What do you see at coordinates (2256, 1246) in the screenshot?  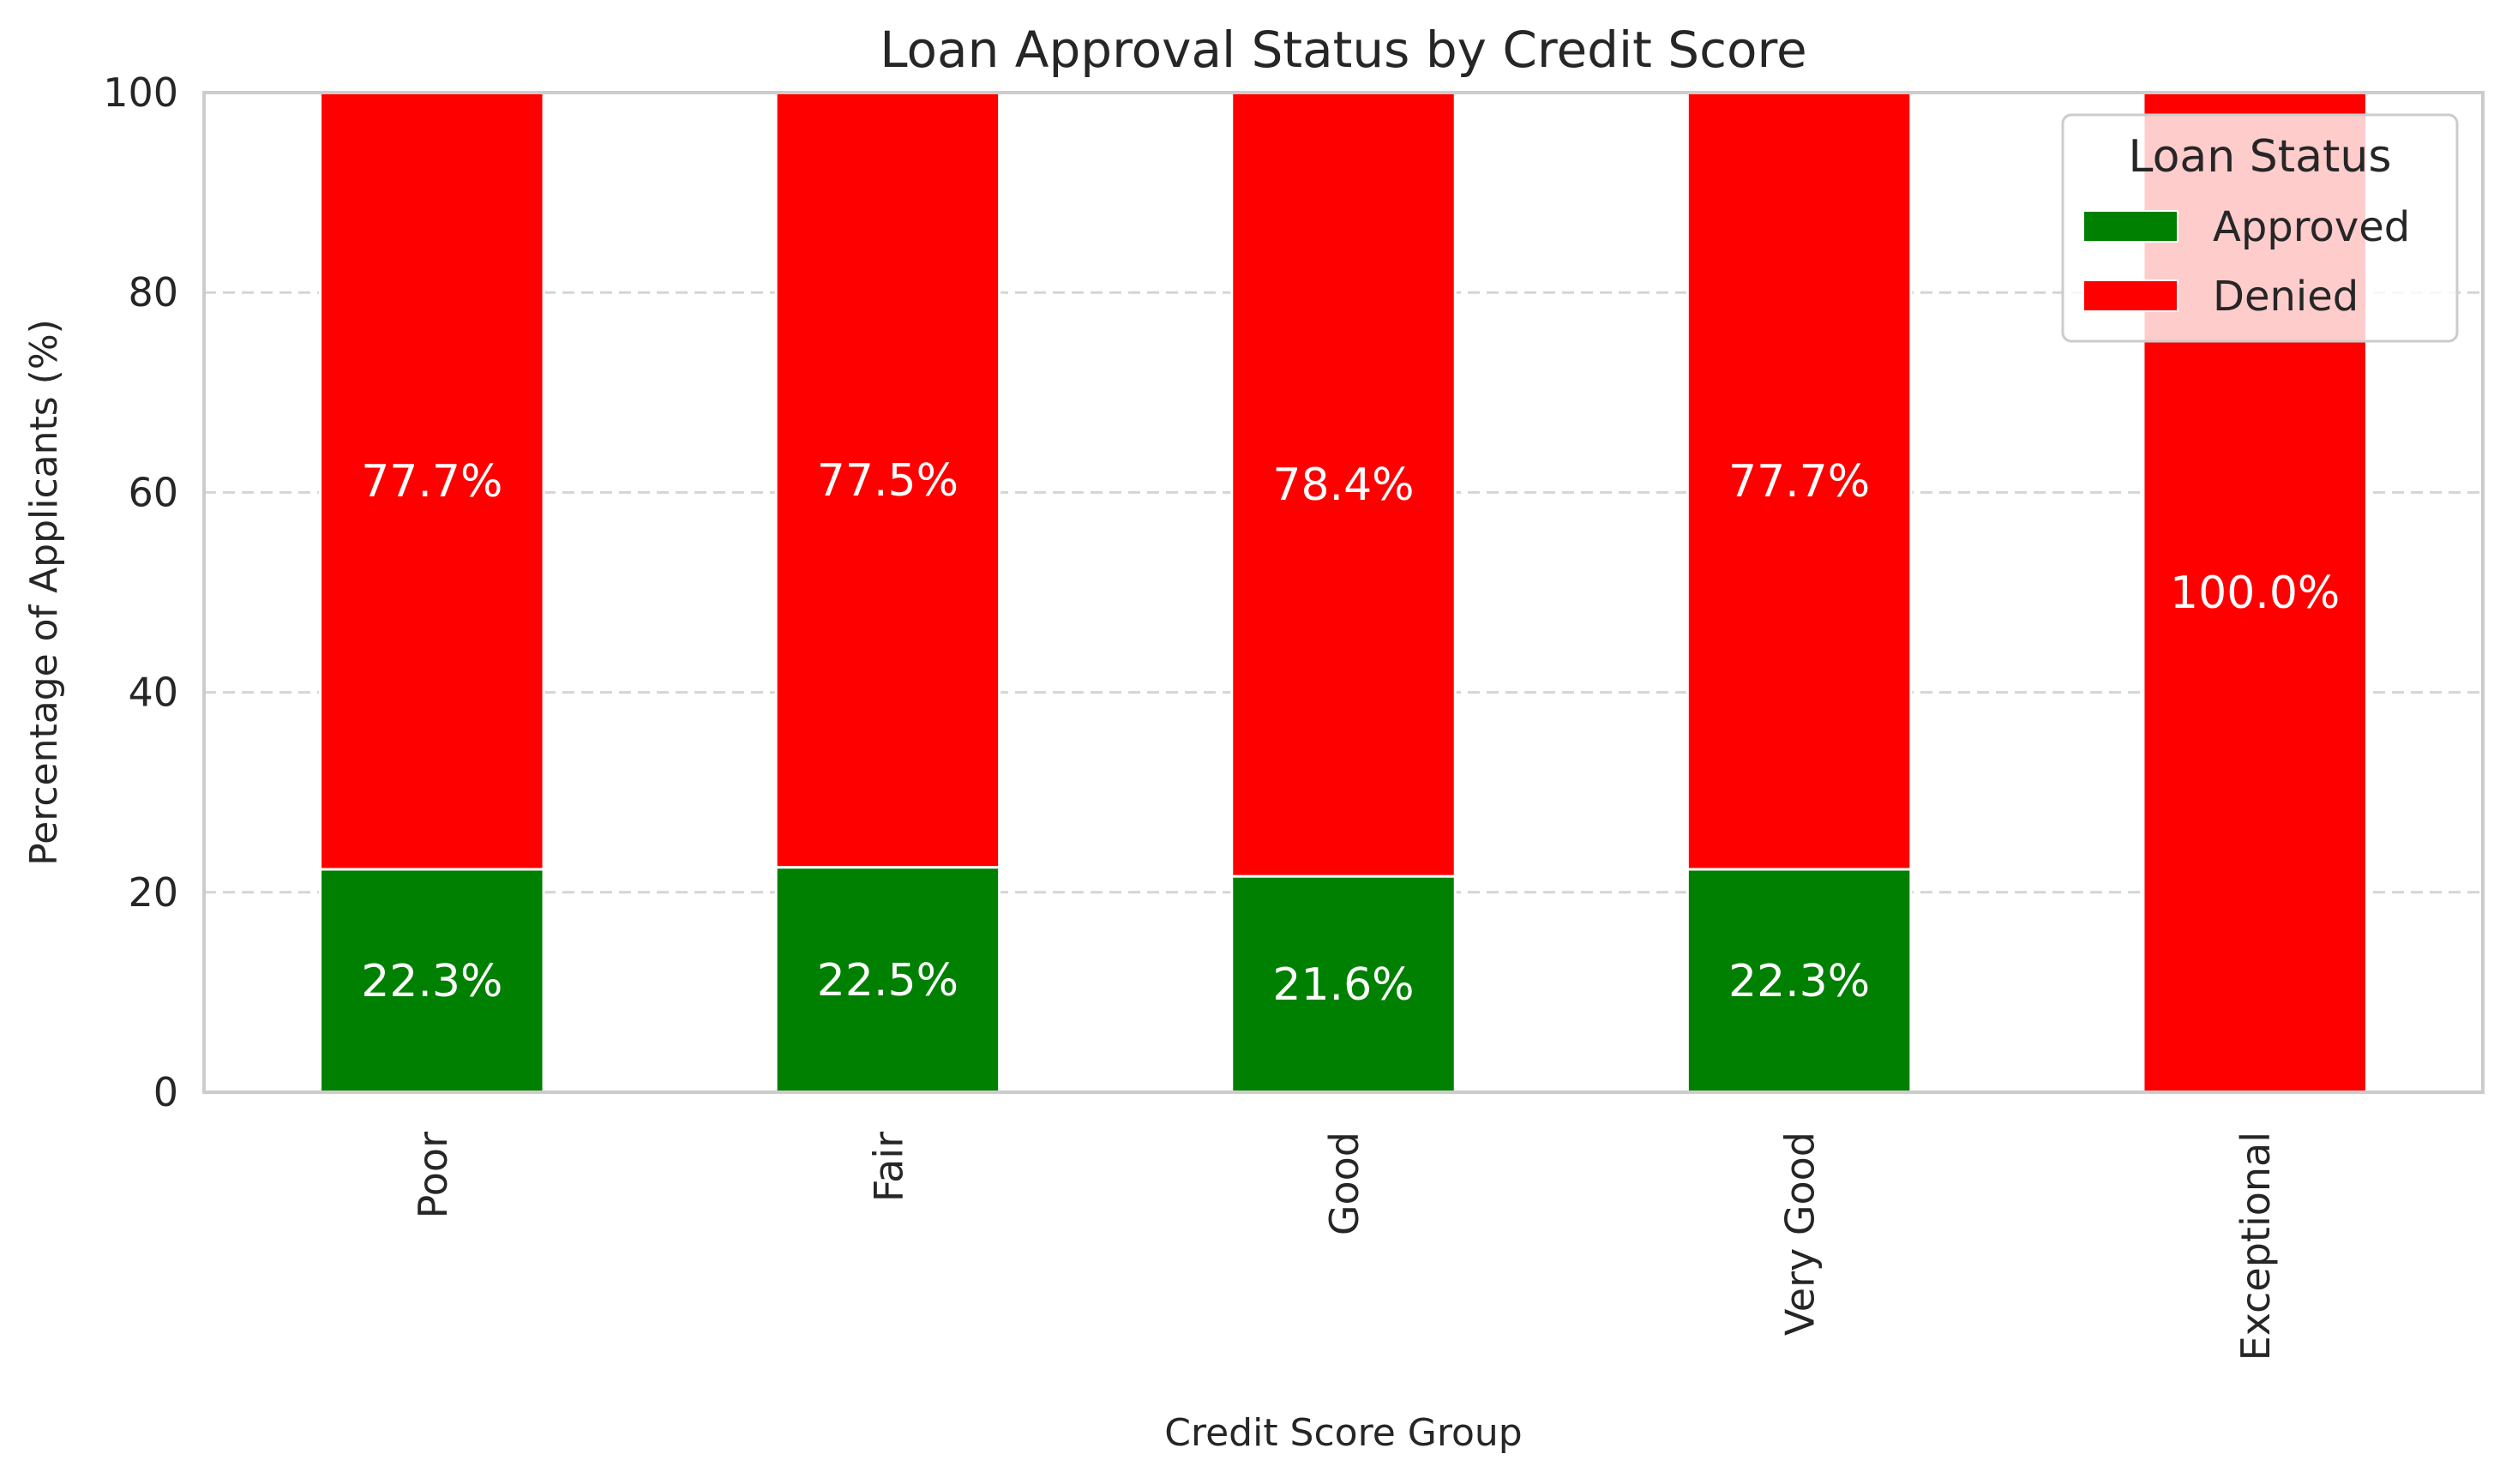 I see `x-tick-label: Exceptional` at bounding box center [2256, 1246].